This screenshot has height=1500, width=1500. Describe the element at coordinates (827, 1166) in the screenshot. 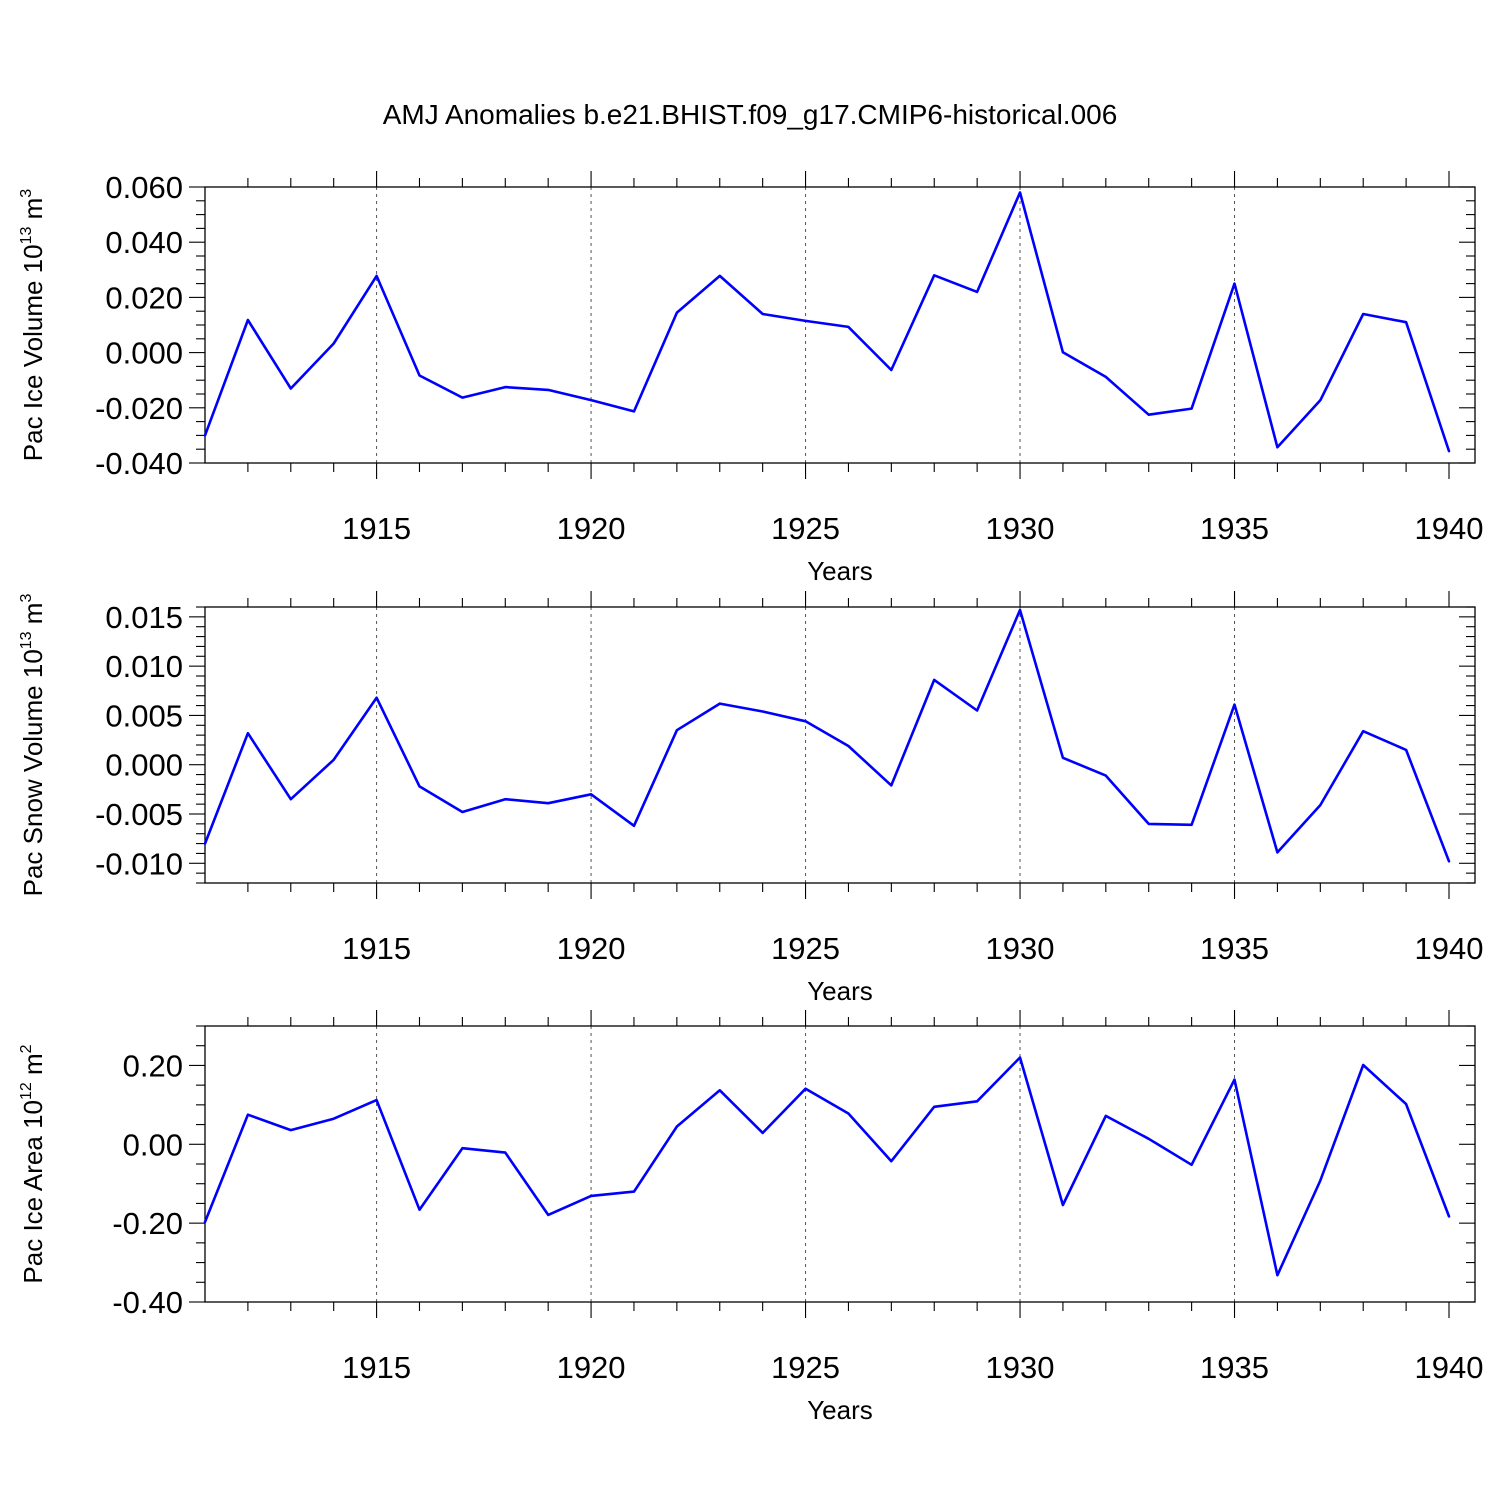

I see `ice-area-series-line` at that location.